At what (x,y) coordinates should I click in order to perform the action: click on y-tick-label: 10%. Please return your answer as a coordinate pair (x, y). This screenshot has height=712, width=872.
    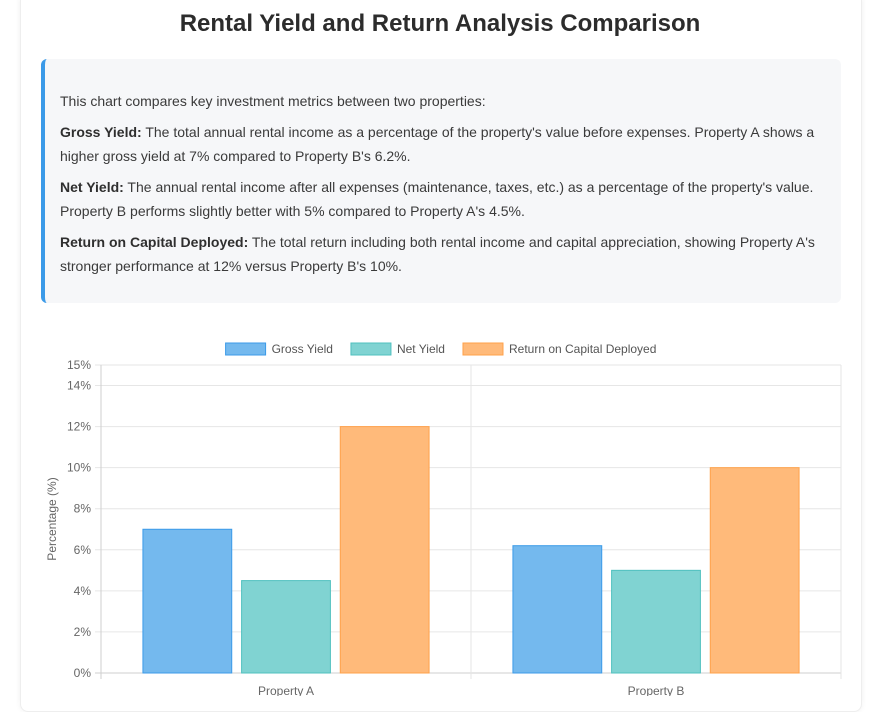
    Looking at the image, I should click on (79, 468).